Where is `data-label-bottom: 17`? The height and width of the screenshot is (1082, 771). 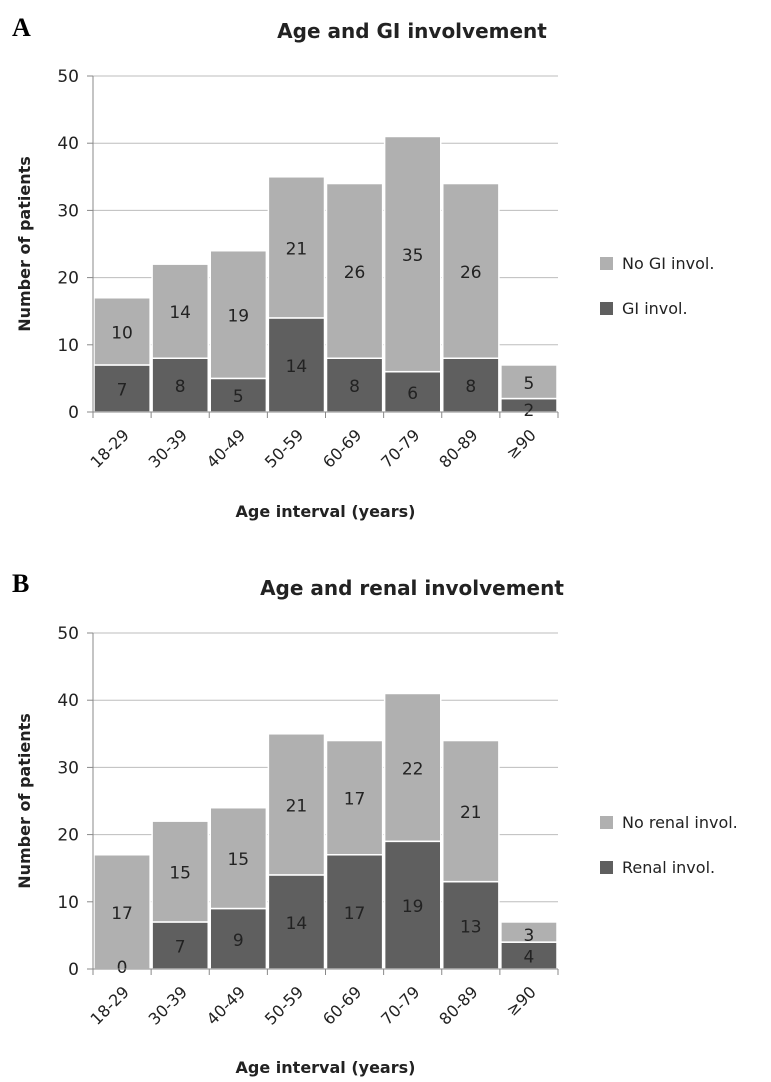
data-label-bottom: 17 is located at coordinates (355, 914).